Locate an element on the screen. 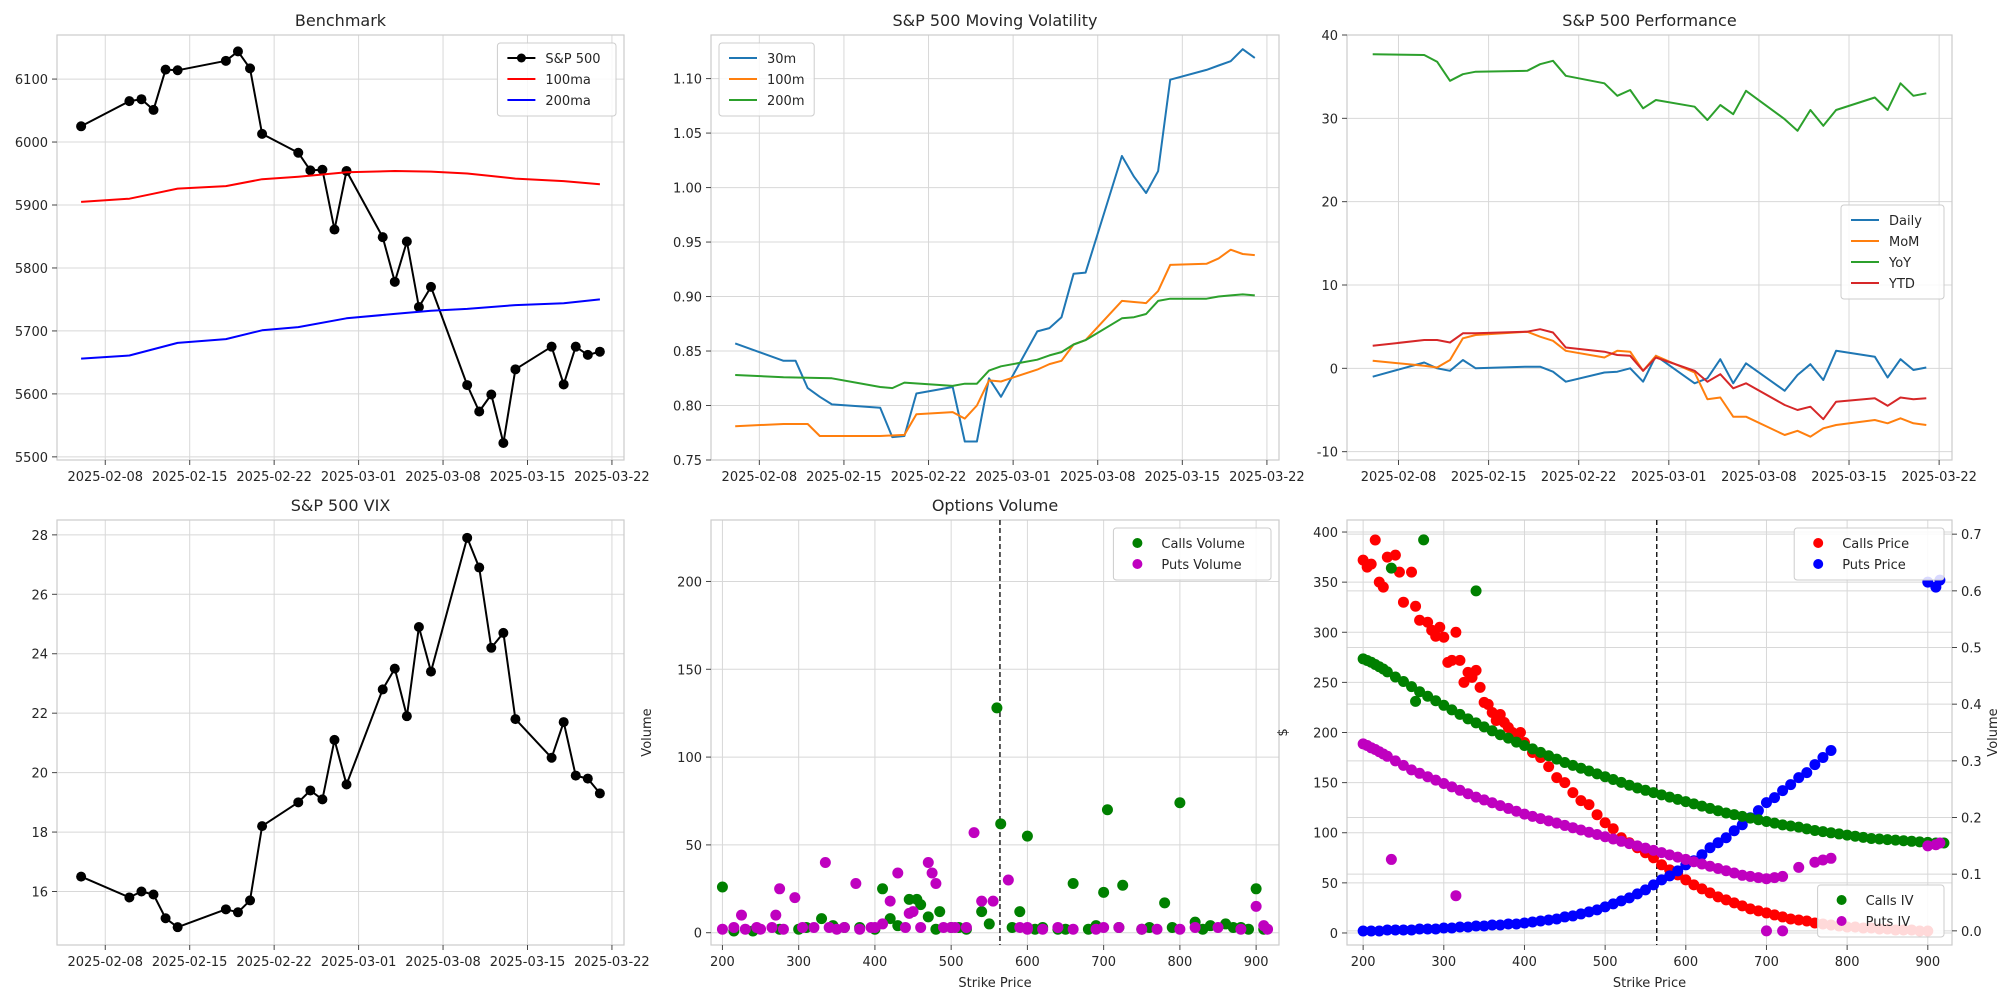  chart-title: Options Volume is located at coordinates (995, 505).